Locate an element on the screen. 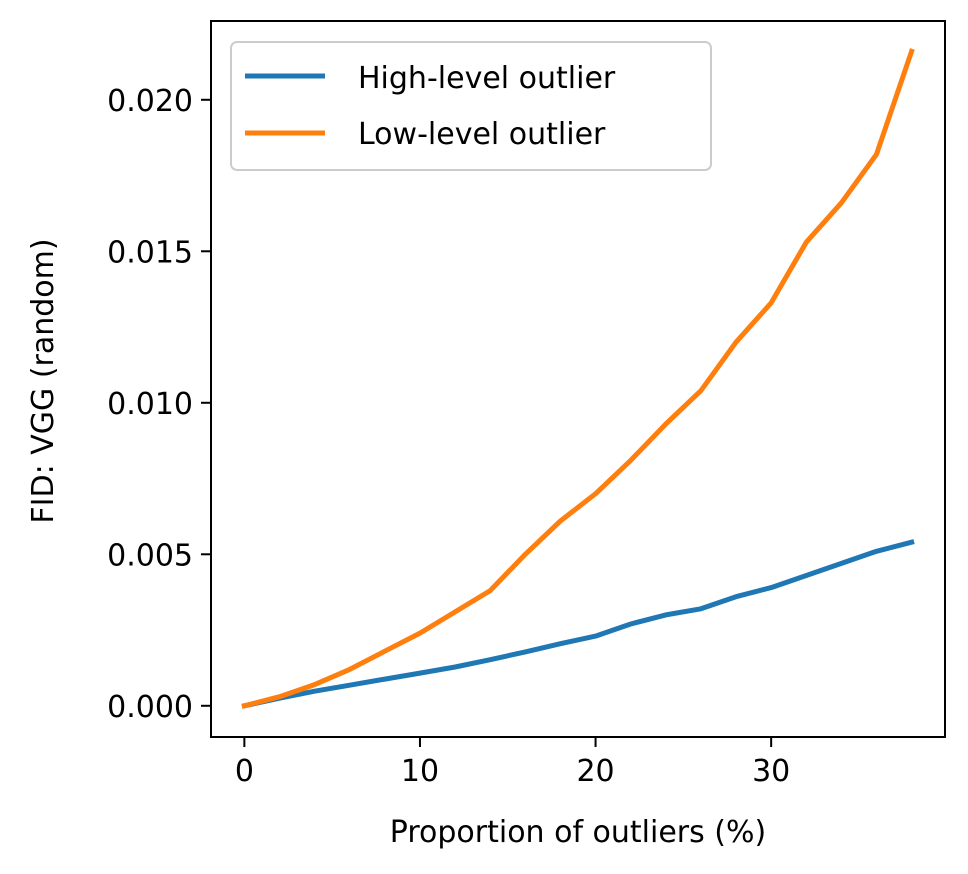  legend-box is located at coordinates (471, 106).